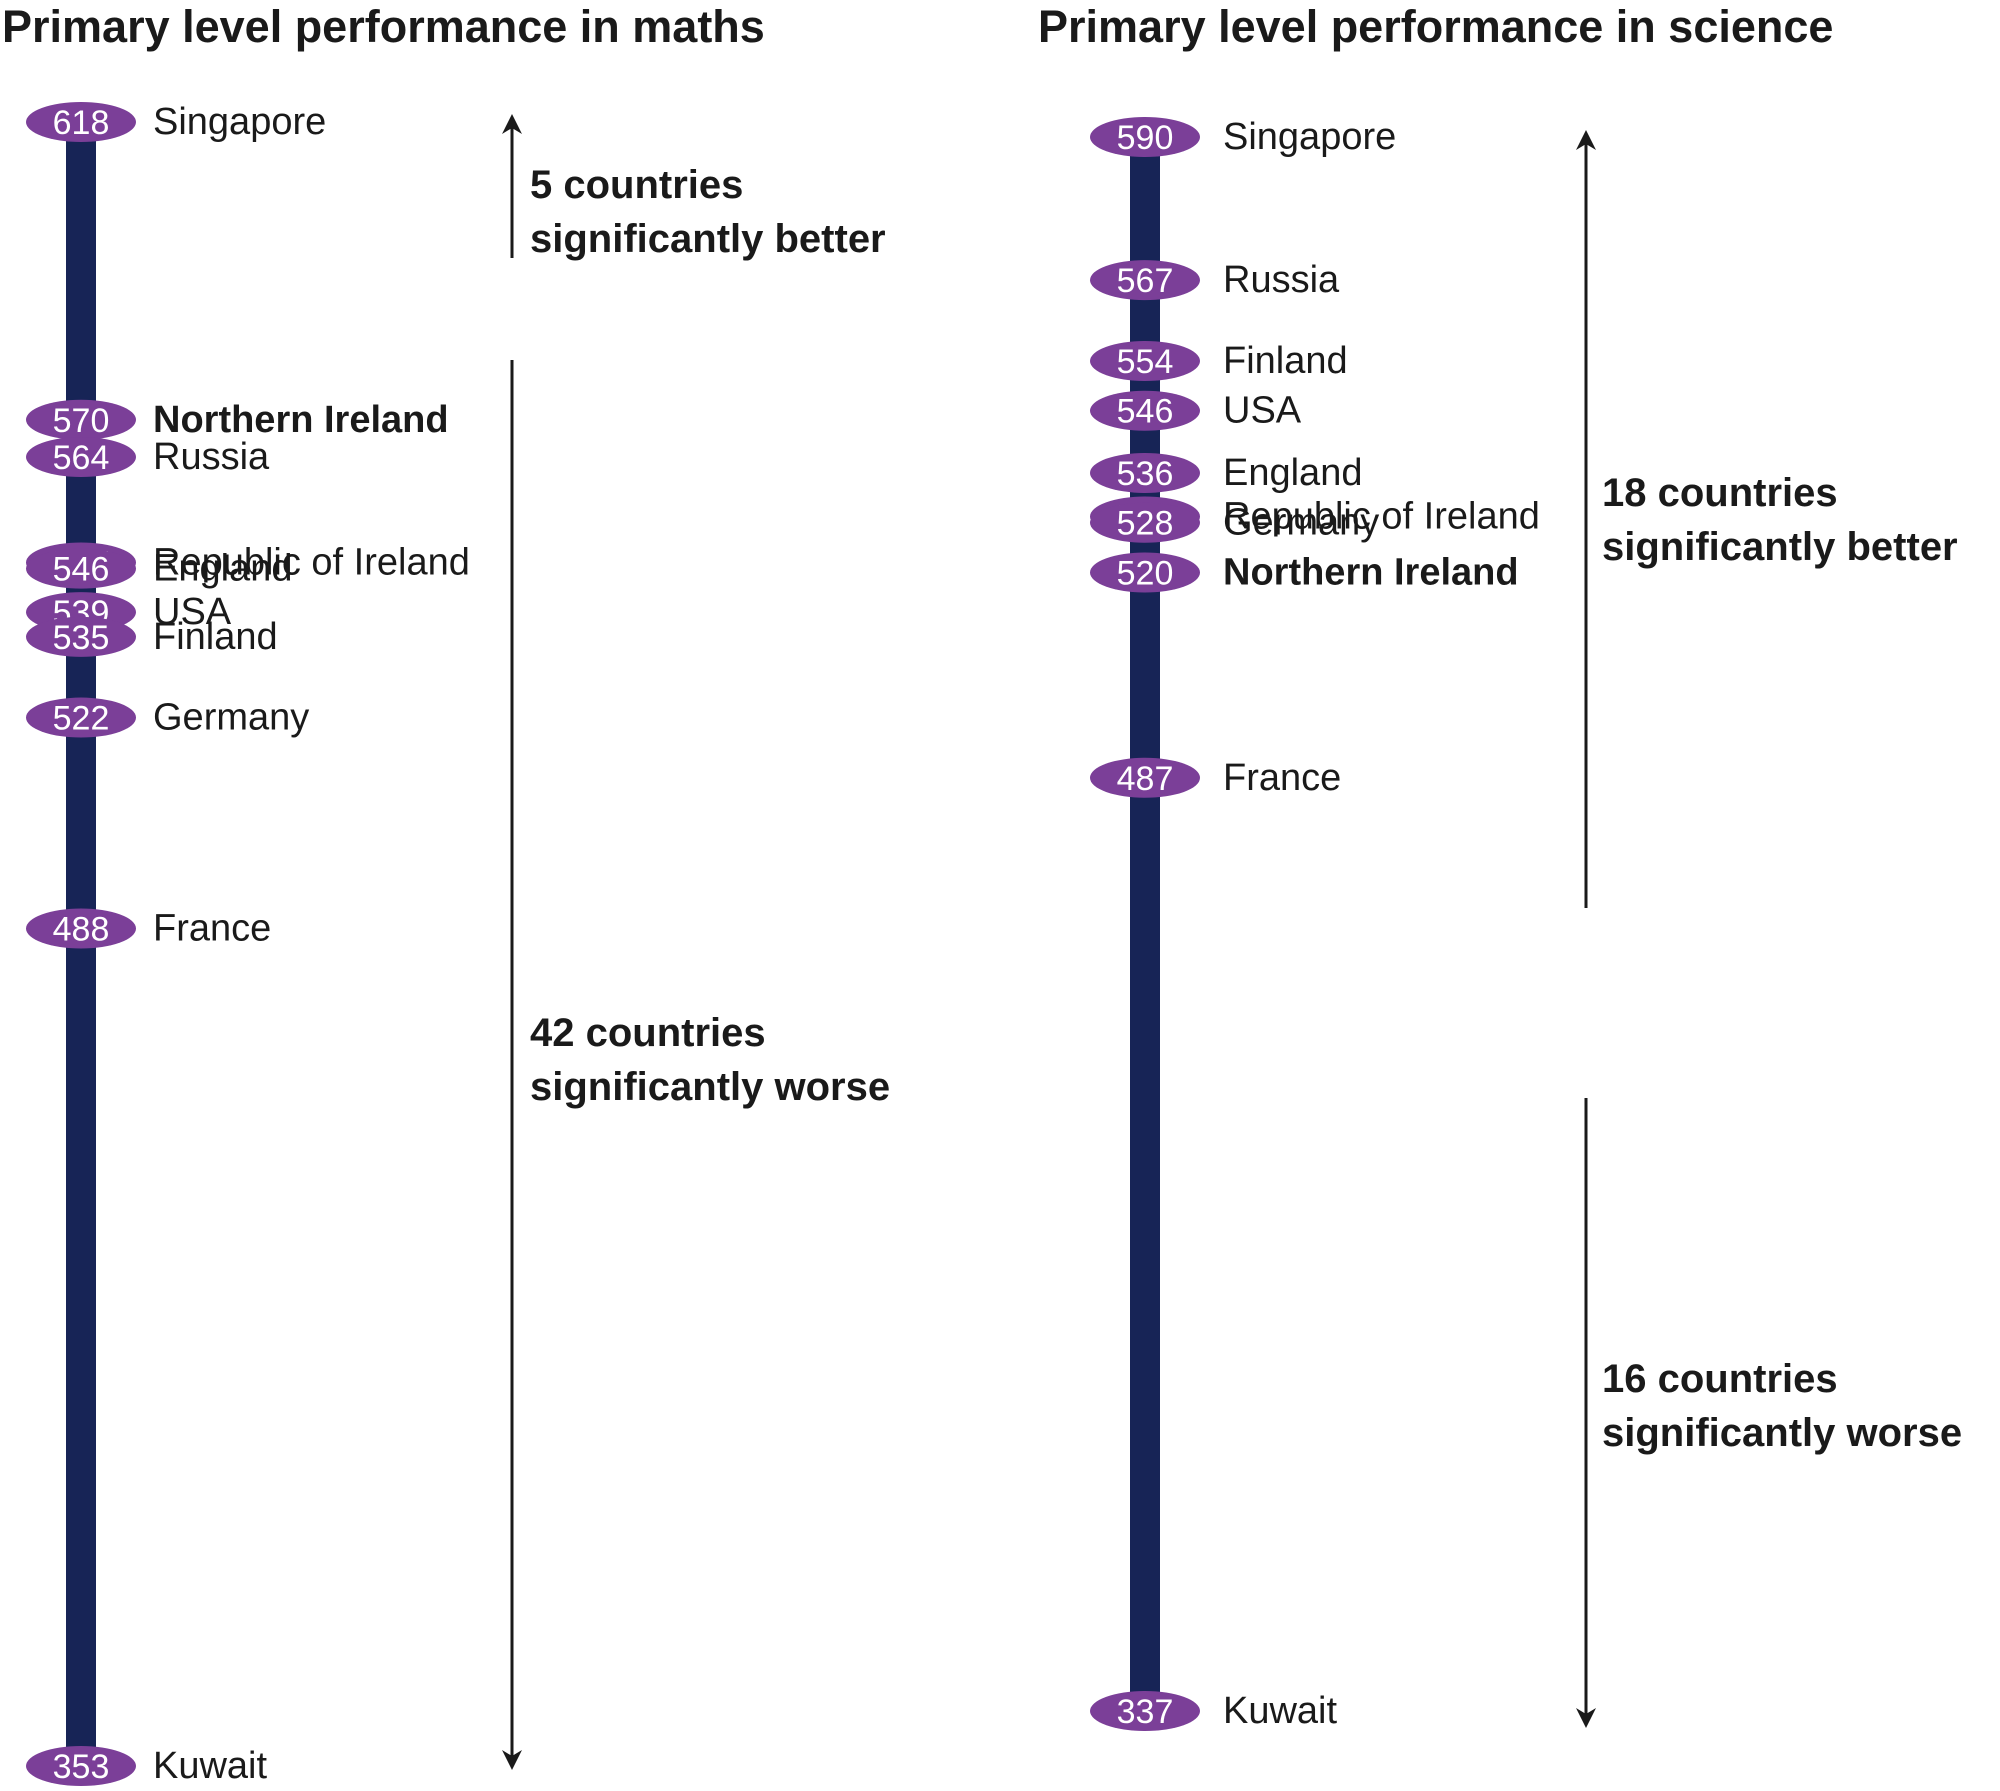 The height and width of the screenshot is (1791, 2000). Describe the element at coordinates (231, 718) in the screenshot. I see `maths-country-label: Germany` at that location.